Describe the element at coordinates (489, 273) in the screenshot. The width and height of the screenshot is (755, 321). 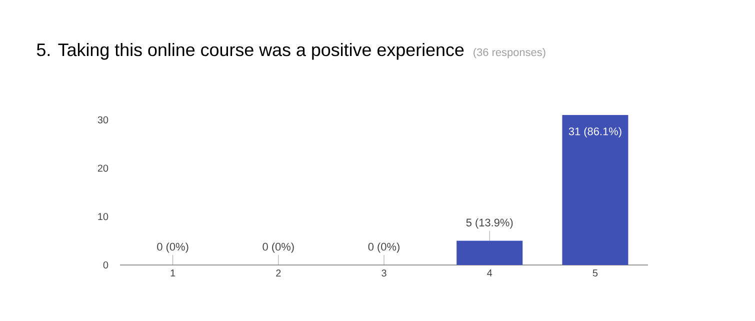
I see `x-tick-label: 4` at that location.